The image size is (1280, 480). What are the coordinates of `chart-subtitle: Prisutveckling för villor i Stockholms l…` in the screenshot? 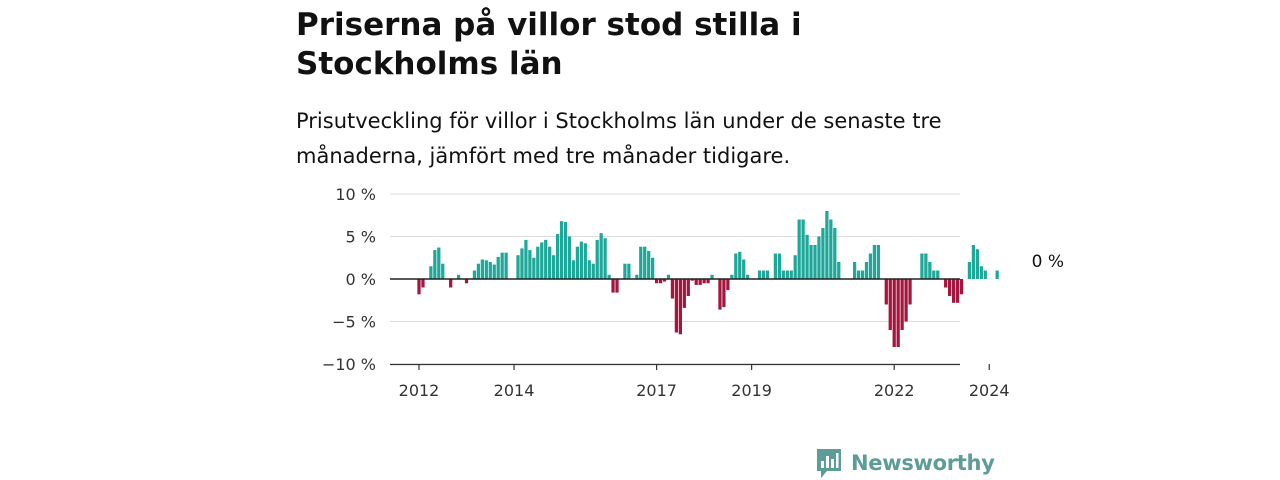 It's located at (619, 138).